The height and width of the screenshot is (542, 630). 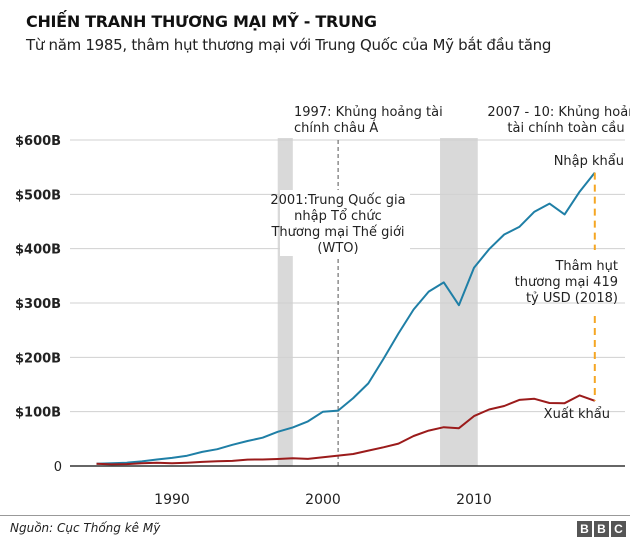 What do you see at coordinates (577, 414) in the screenshot?
I see `series-label-exports: Xuất khẩu` at bounding box center [577, 414].